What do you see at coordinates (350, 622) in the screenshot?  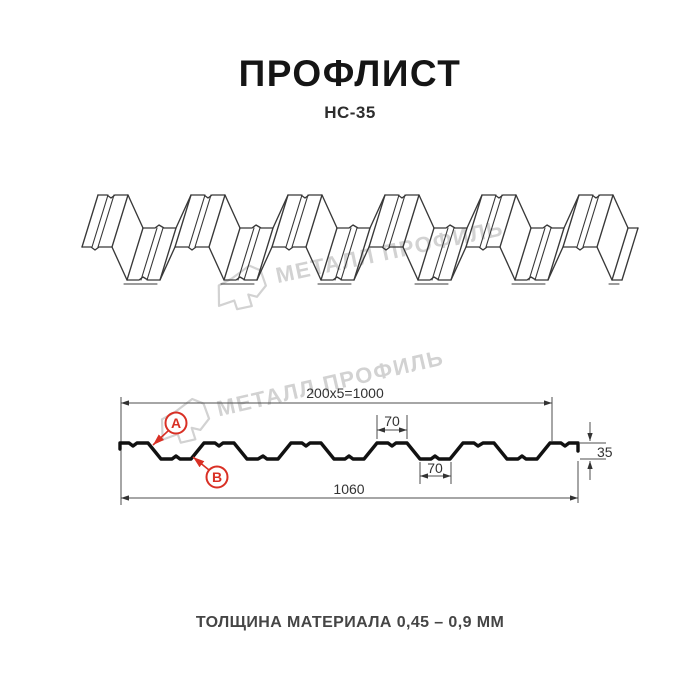 I see `thickness-note: ТОЛЩИНА МАТЕРИАЛА 0,45 – 0,9 ММ` at bounding box center [350, 622].